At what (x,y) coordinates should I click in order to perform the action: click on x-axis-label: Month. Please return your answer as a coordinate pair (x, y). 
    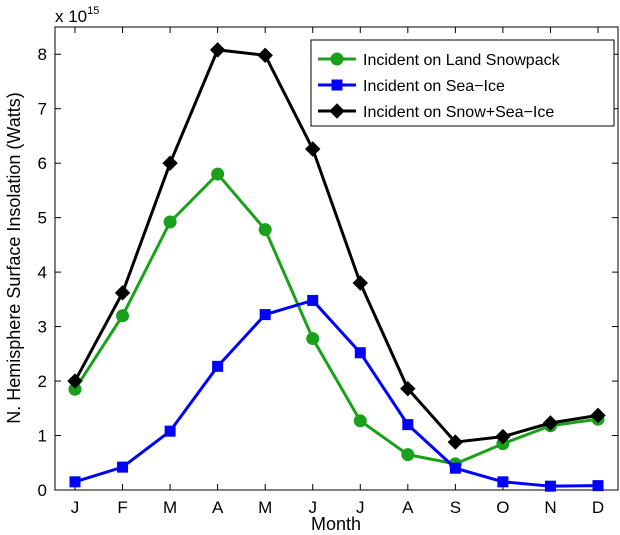
    Looking at the image, I should click on (336, 524).